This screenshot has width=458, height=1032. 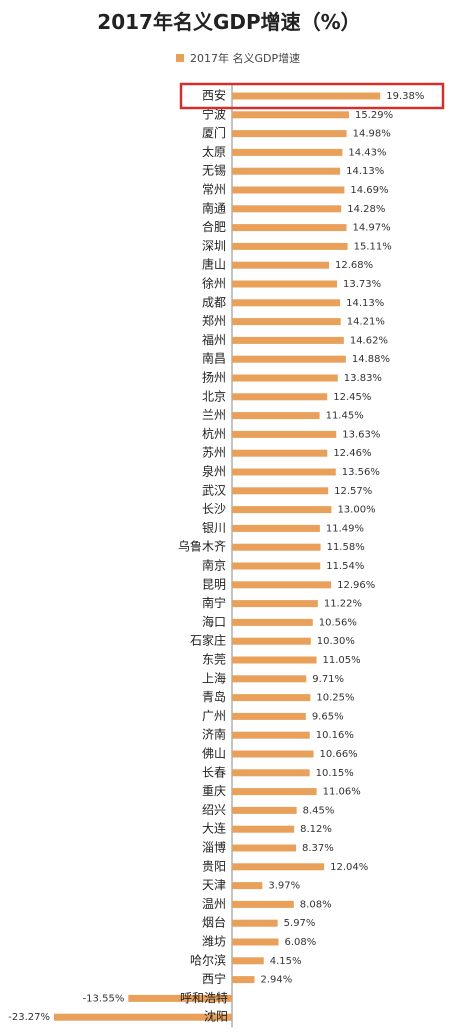 What do you see at coordinates (372, 134) in the screenshot?
I see `value-label: 14.98%` at bounding box center [372, 134].